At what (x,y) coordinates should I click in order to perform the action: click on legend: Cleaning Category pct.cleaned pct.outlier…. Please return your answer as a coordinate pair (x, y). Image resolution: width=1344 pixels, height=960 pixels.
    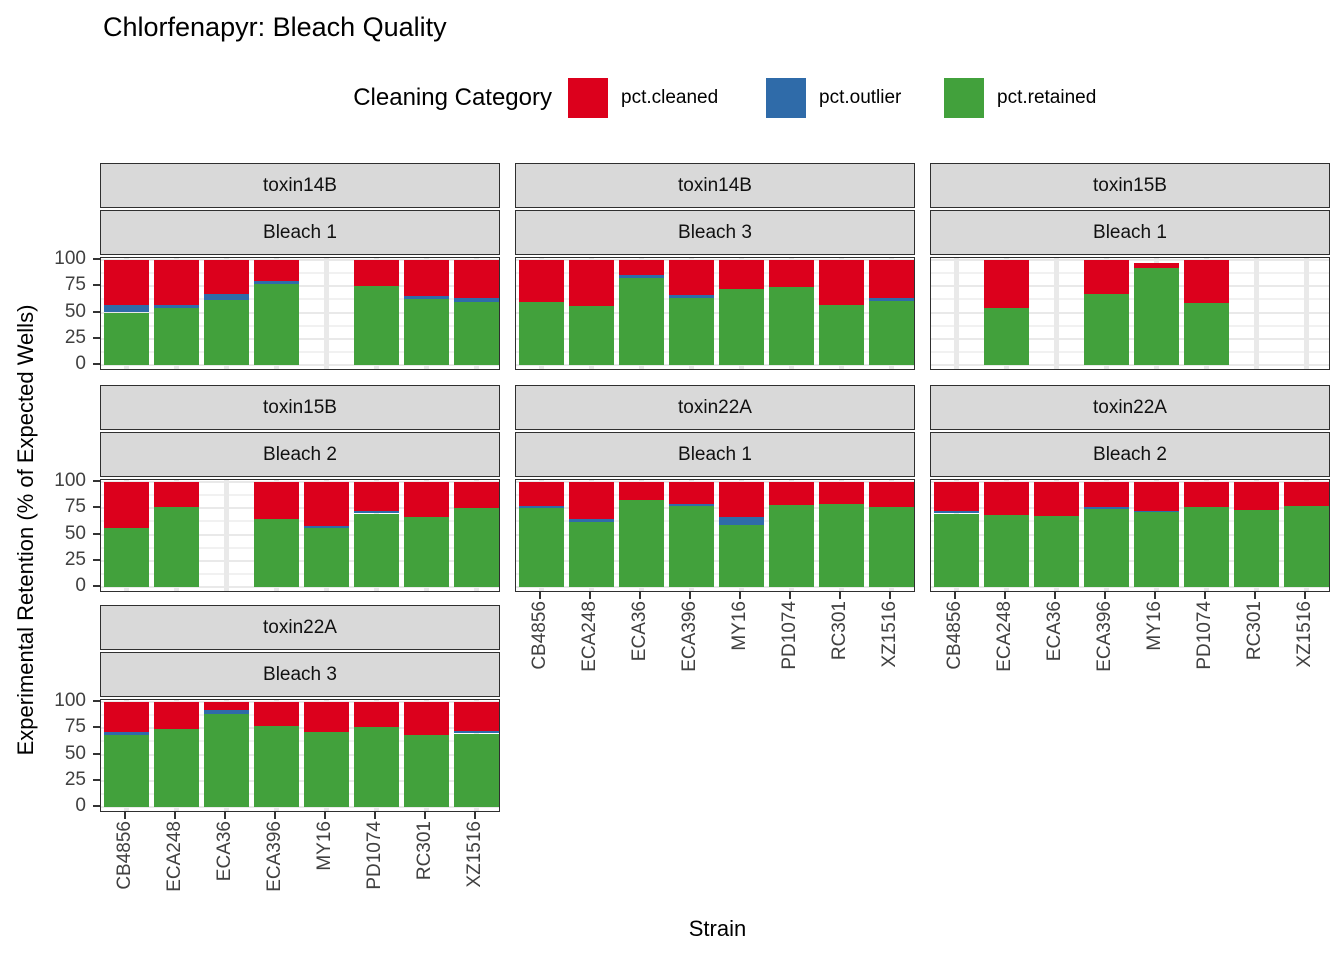
    Looking at the image, I should click on (672, 98).